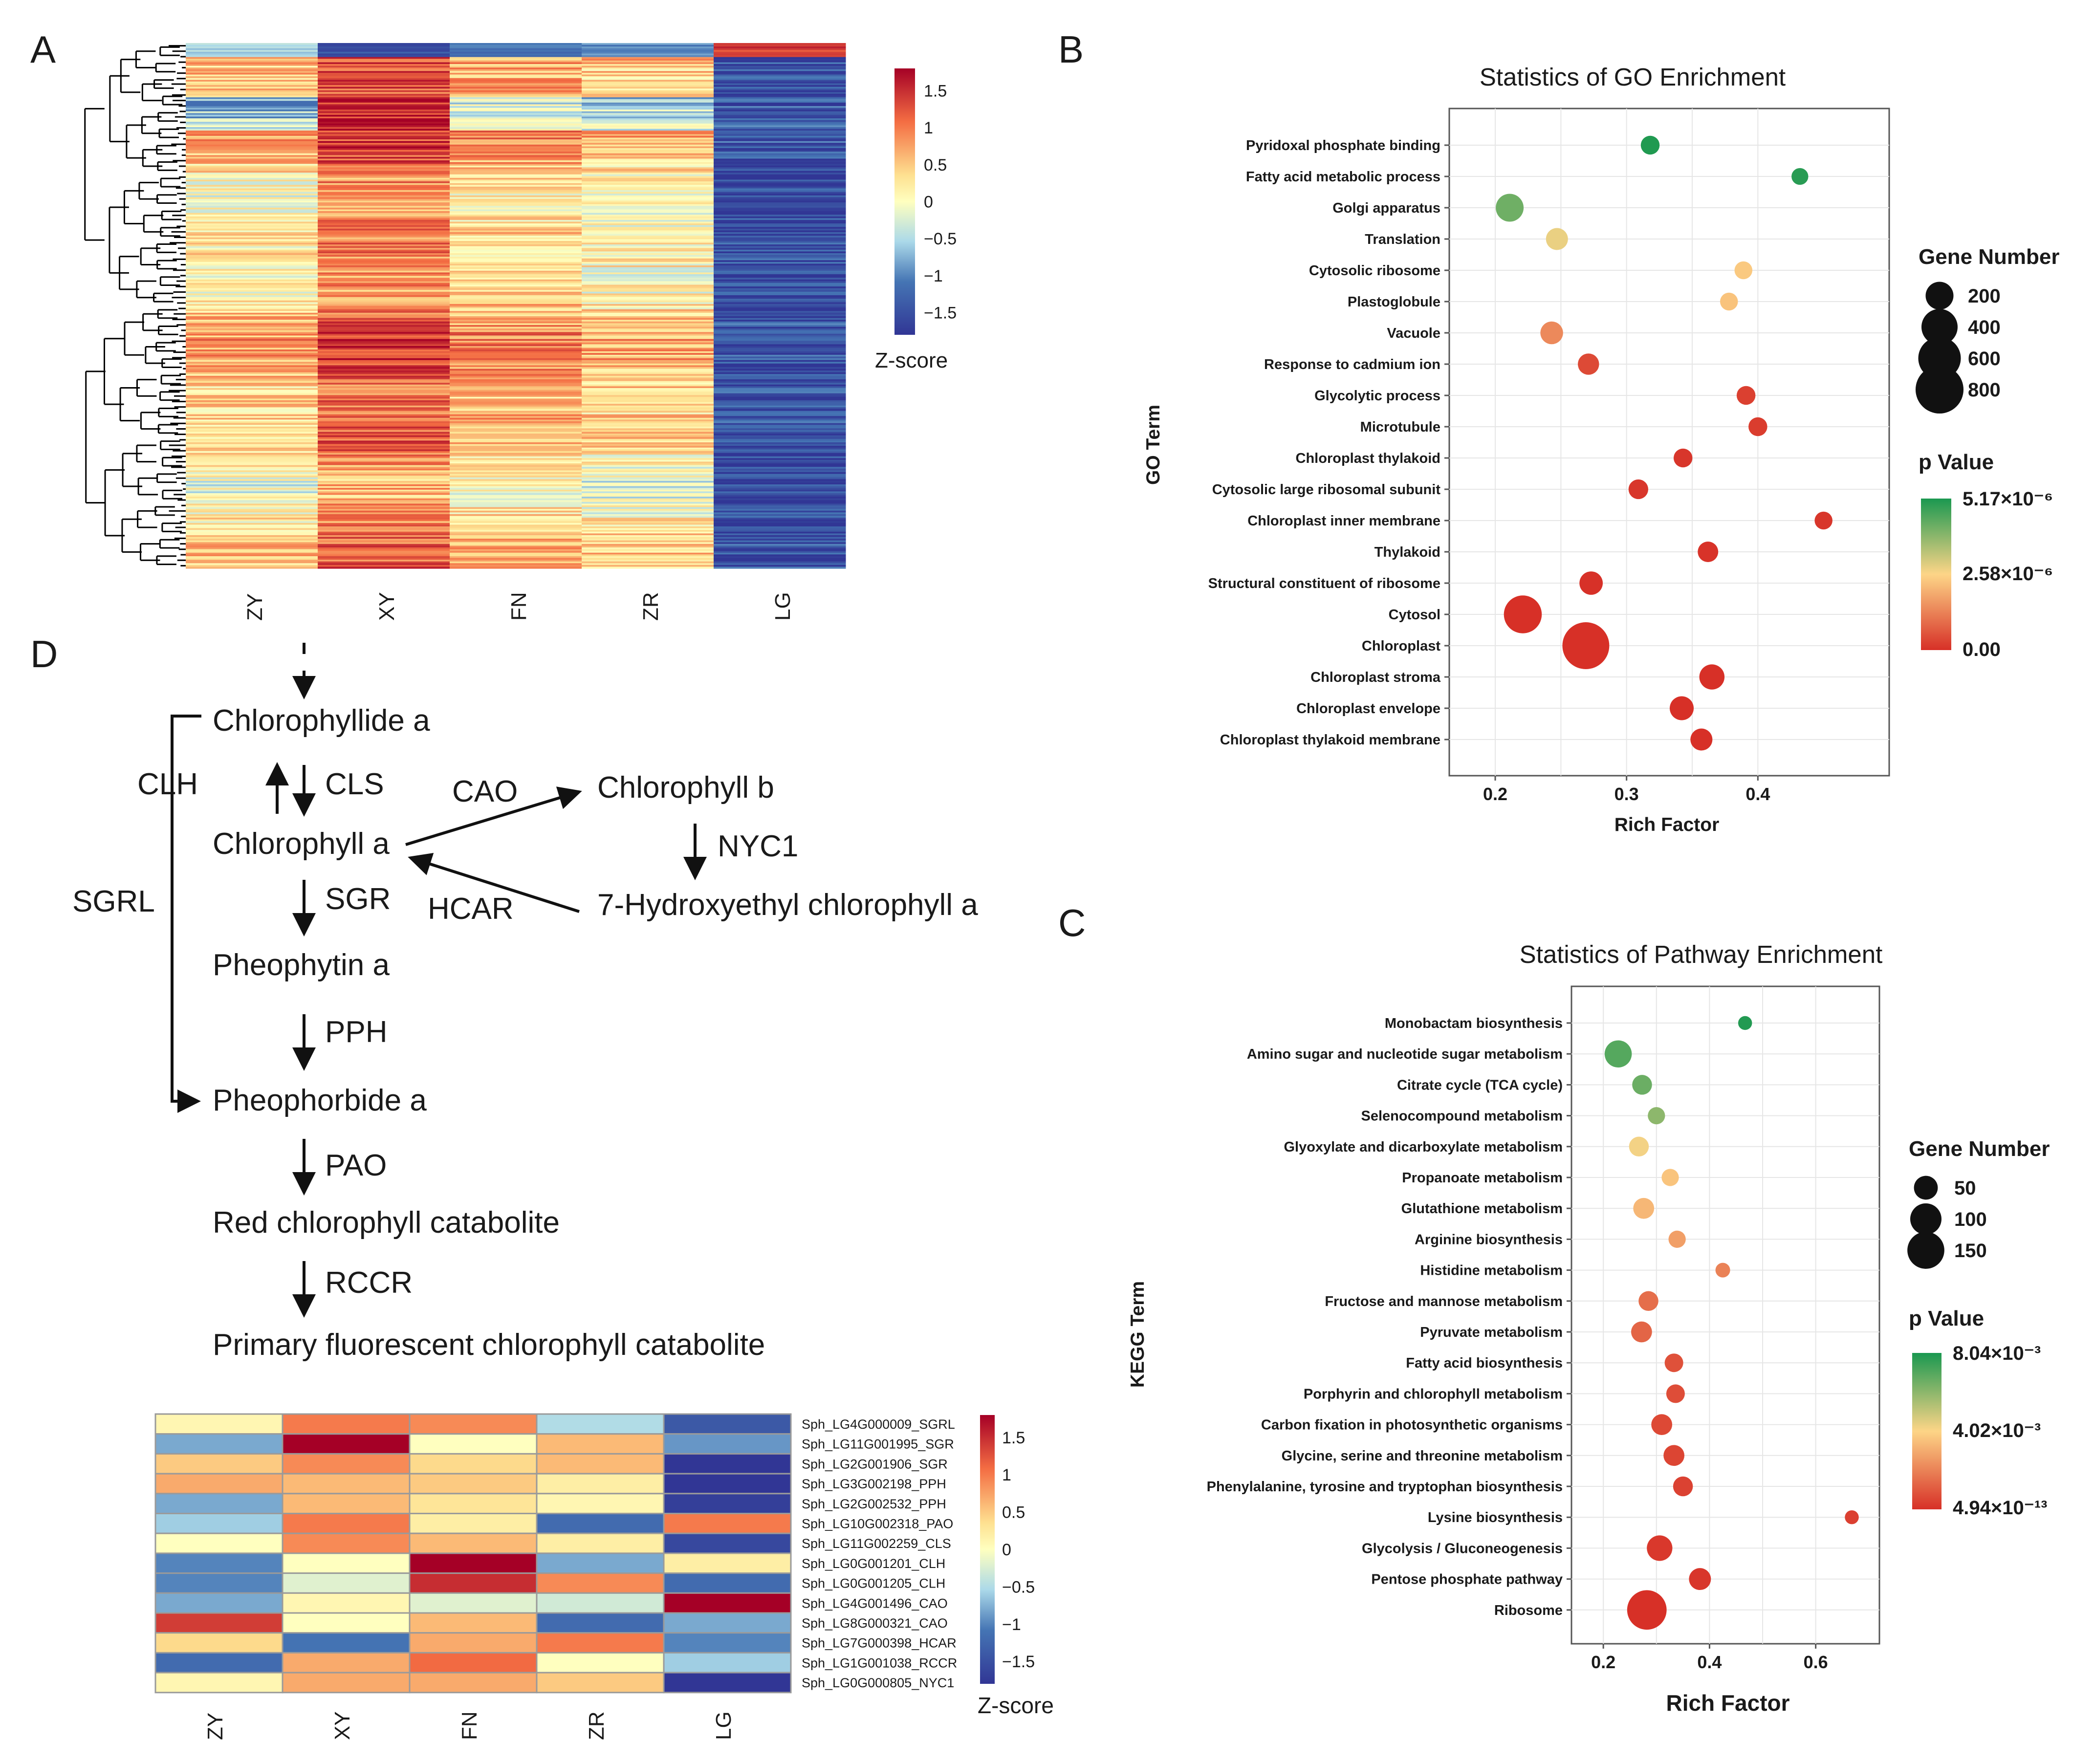 Image resolution: width=2094 pixels, height=1764 pixels. What do you see at coordinates (1414, 615) in the screenshot?
I see `y-tick-label: Cytosol` at bounding box center [1414, 615].